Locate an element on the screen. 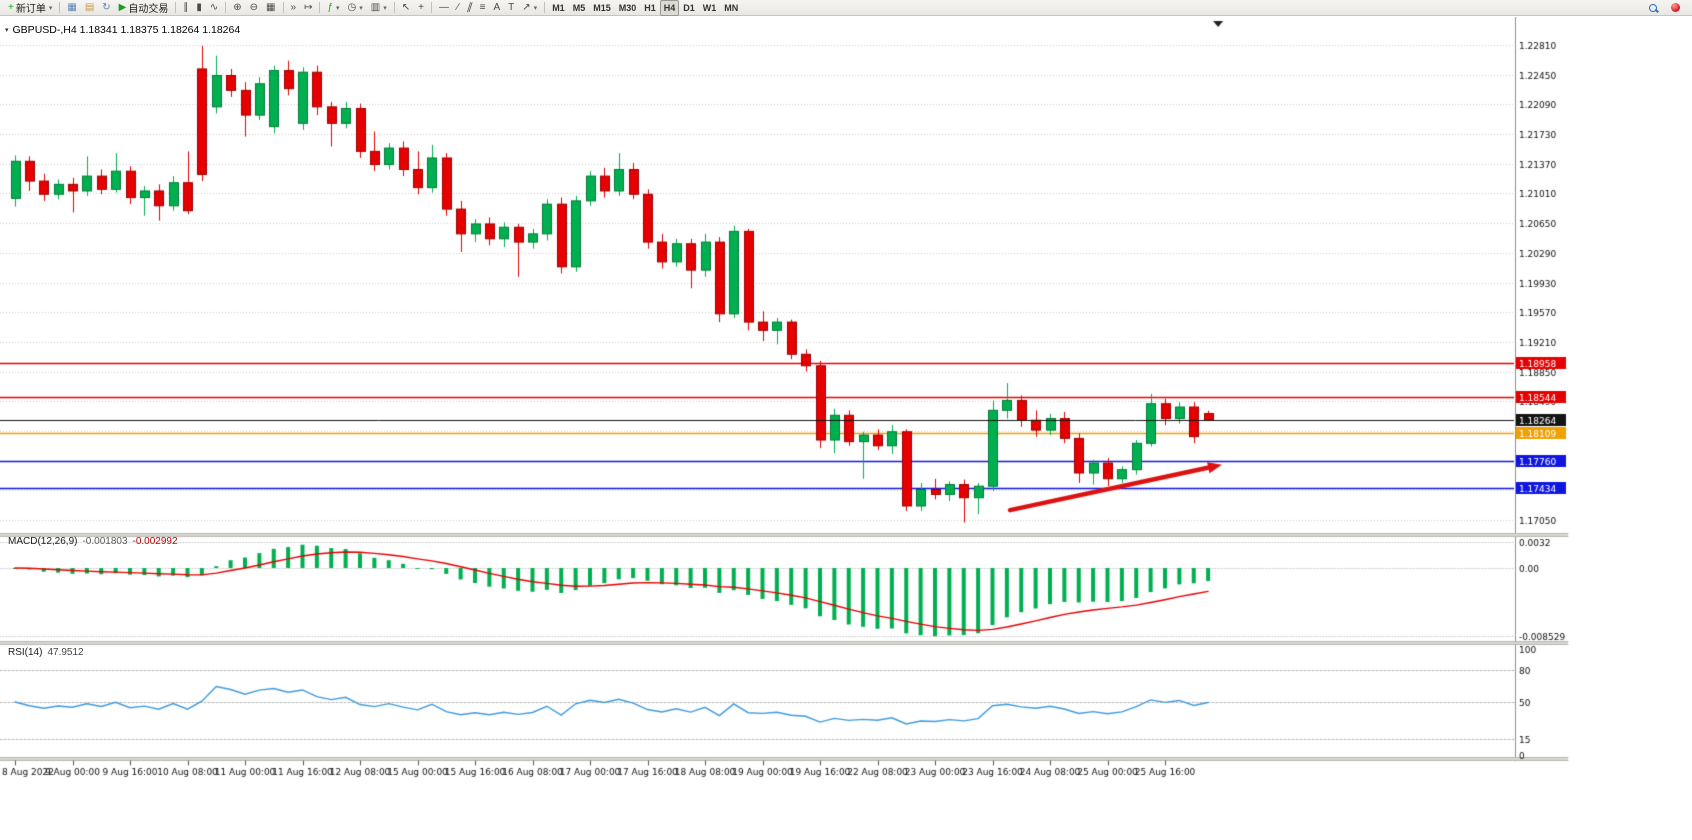 The image size is (1692, 840). refresh-button: ↻ is located at coordinates (106, 8).